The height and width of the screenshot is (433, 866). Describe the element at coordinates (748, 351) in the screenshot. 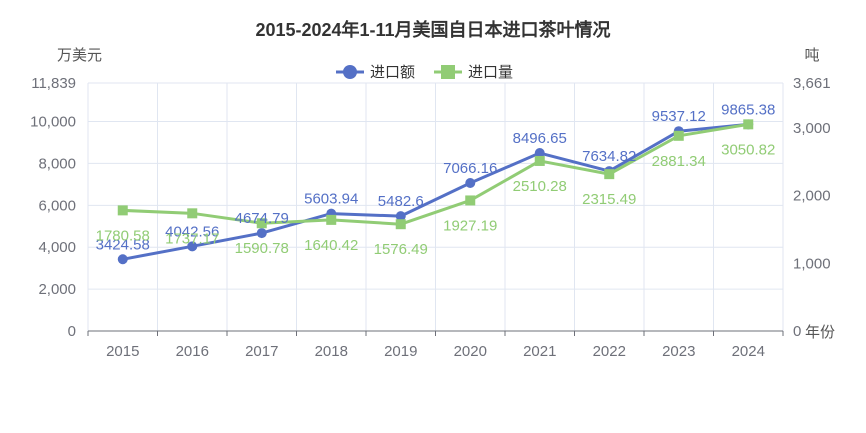

I see `x-tick-label: 2024` at that location.